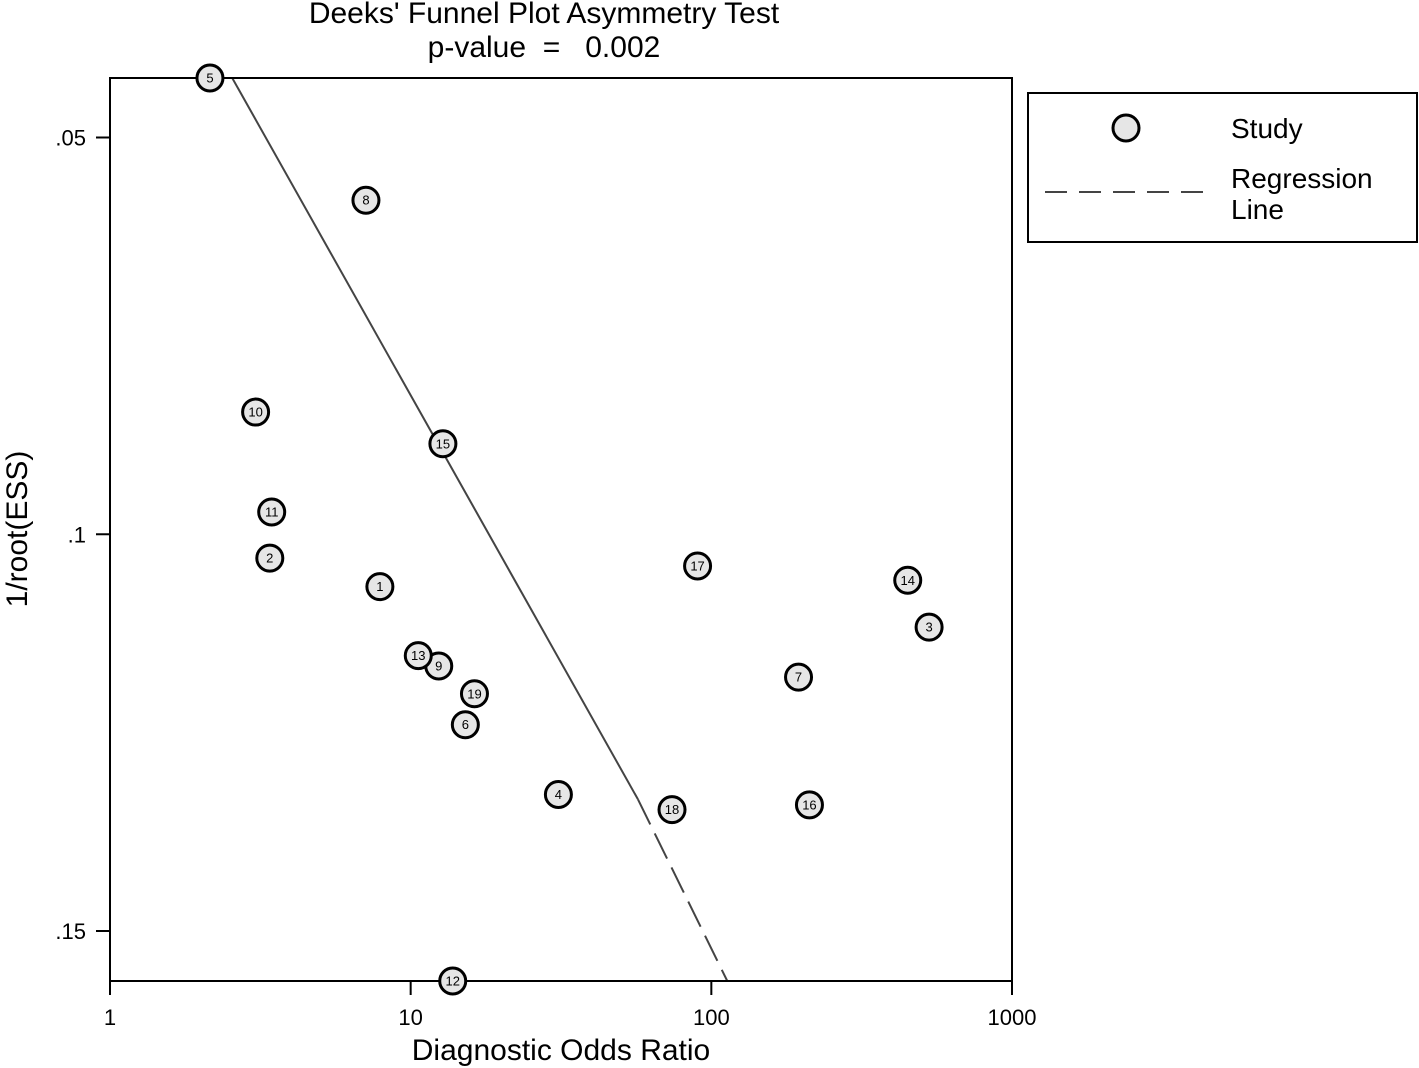 Image resolution: width=1419 pixels, height=1068 pixels. Describe the element at coordinates (438, 665) in the screenshot. I see `study-point-label: 9` at that location.